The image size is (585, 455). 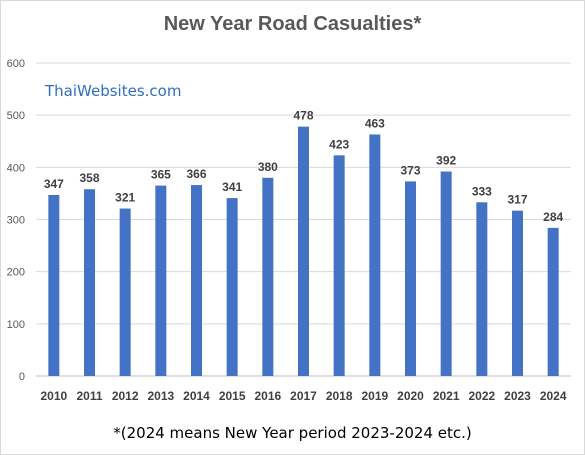 What do you see at coordinates (374, 396) in the screenshot?
I see `x-tick-label: 2019` at bounding box center [374, 396].